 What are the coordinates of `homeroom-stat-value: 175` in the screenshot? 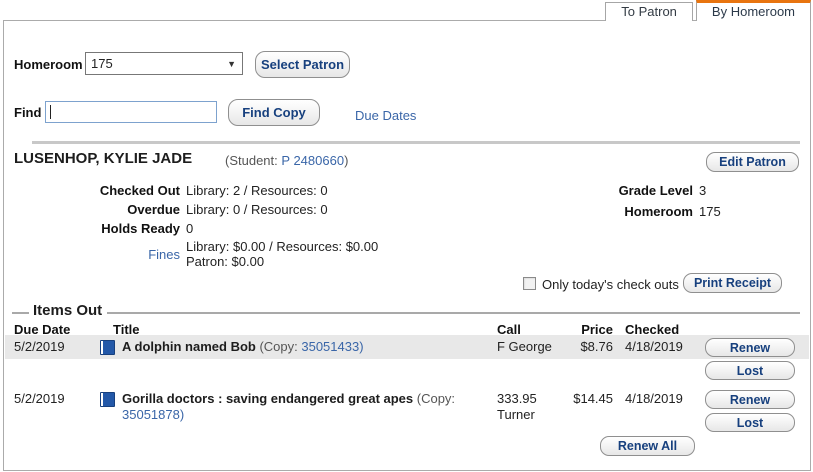 It's located at (710, 211).